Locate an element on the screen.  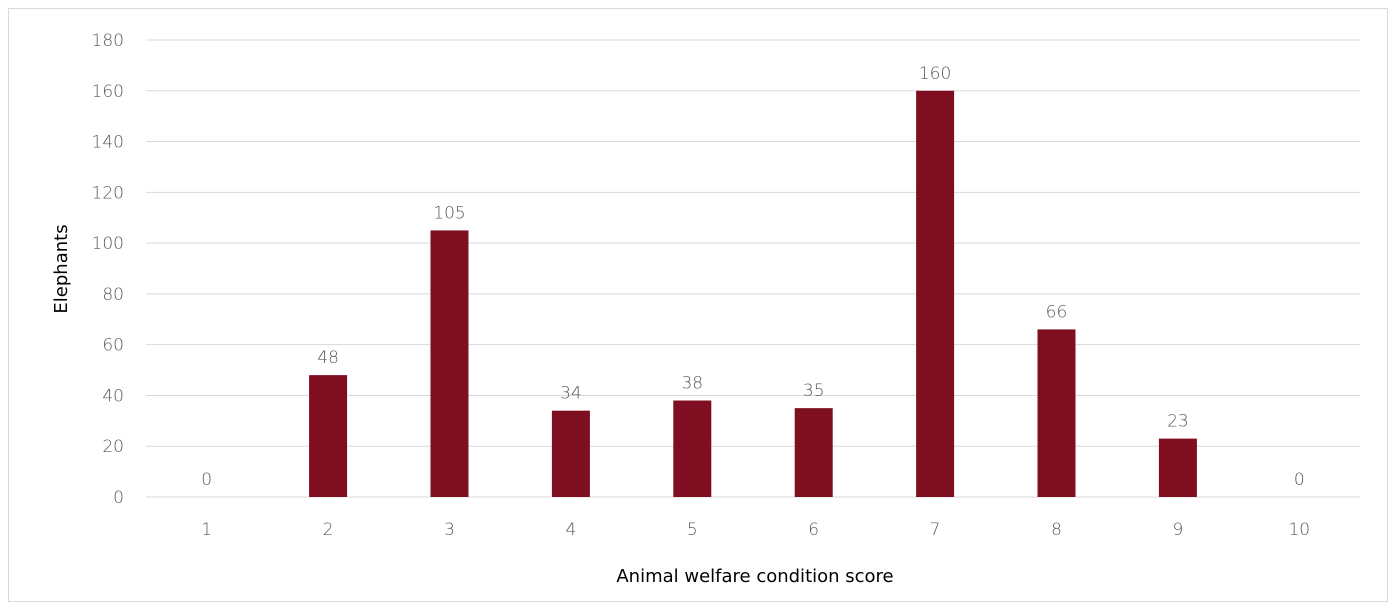
data-label-score-10: 0 is located at coordinates (1299, 480).